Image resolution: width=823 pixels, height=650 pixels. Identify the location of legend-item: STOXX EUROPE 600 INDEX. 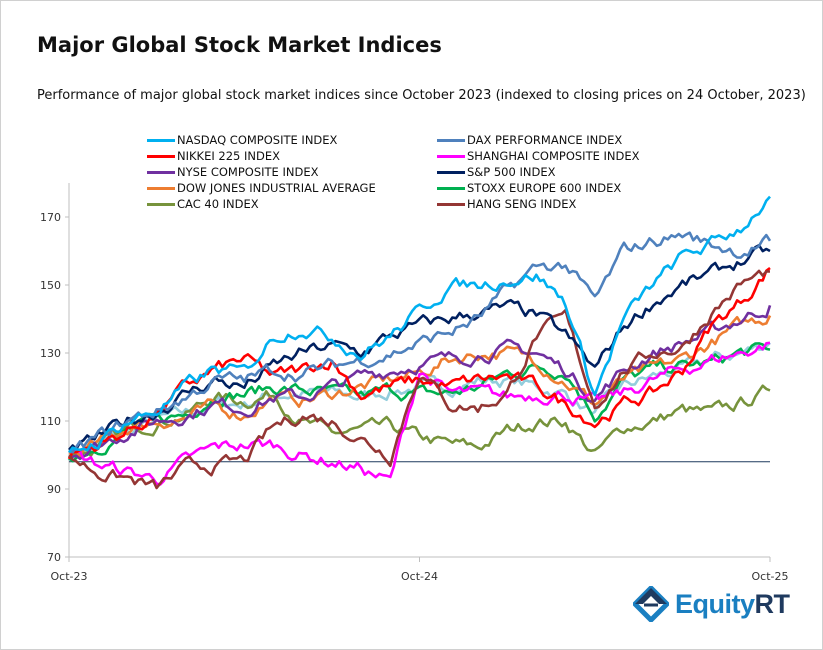
(572, 188).